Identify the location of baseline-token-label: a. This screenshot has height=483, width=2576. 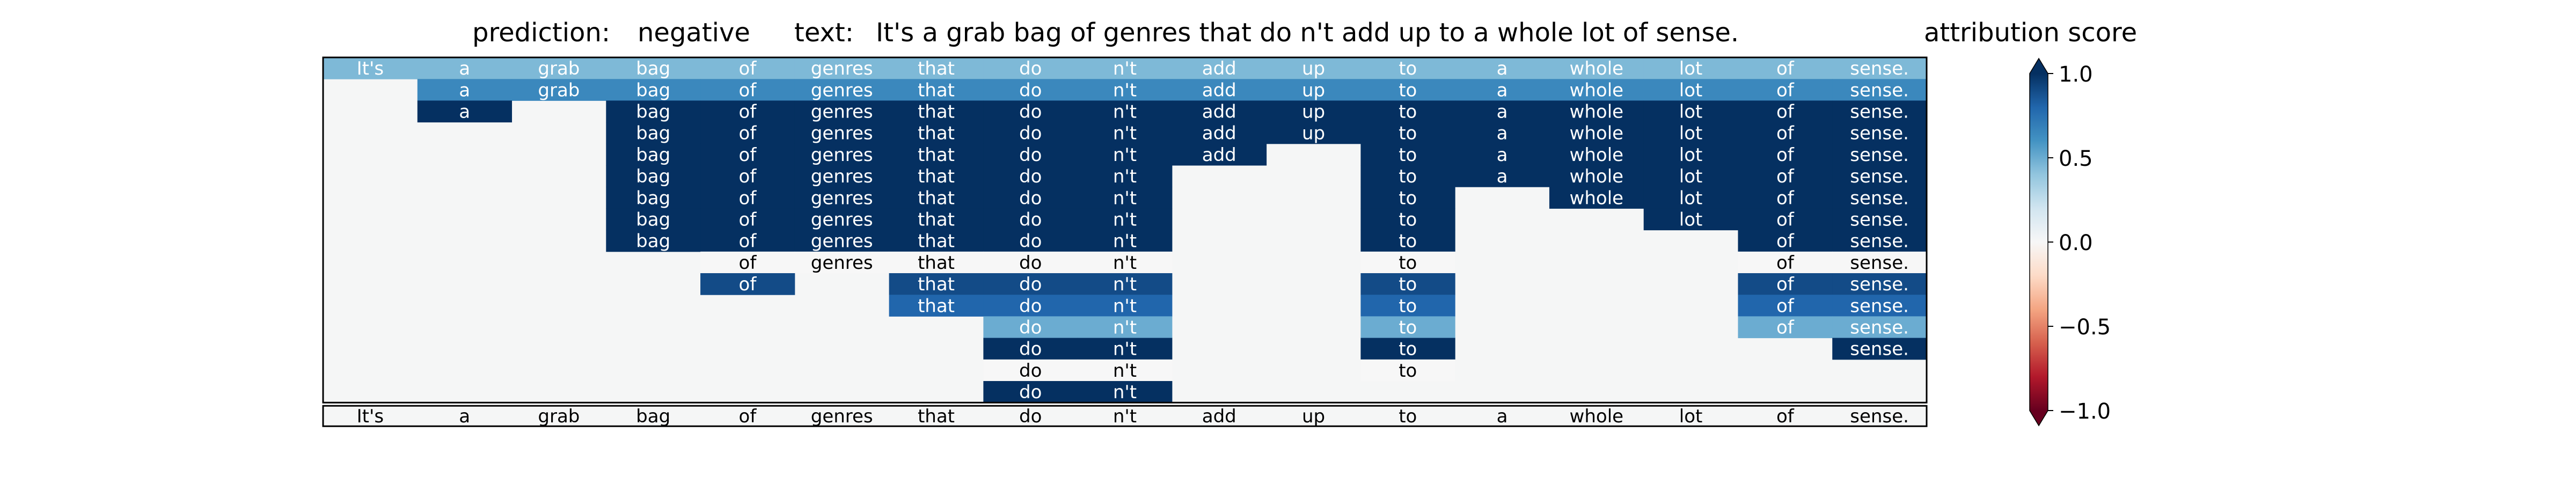
(464, 416).